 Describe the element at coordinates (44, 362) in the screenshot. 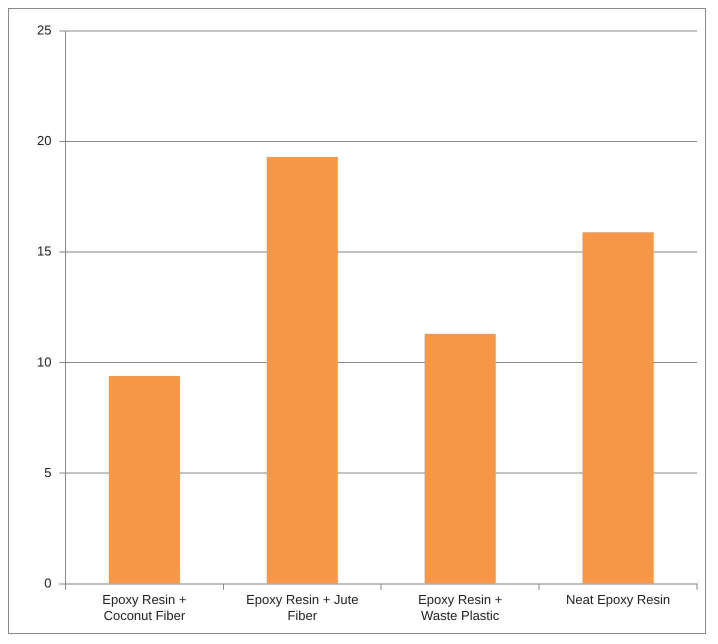

I see `y-tick-label: 10` at that location.